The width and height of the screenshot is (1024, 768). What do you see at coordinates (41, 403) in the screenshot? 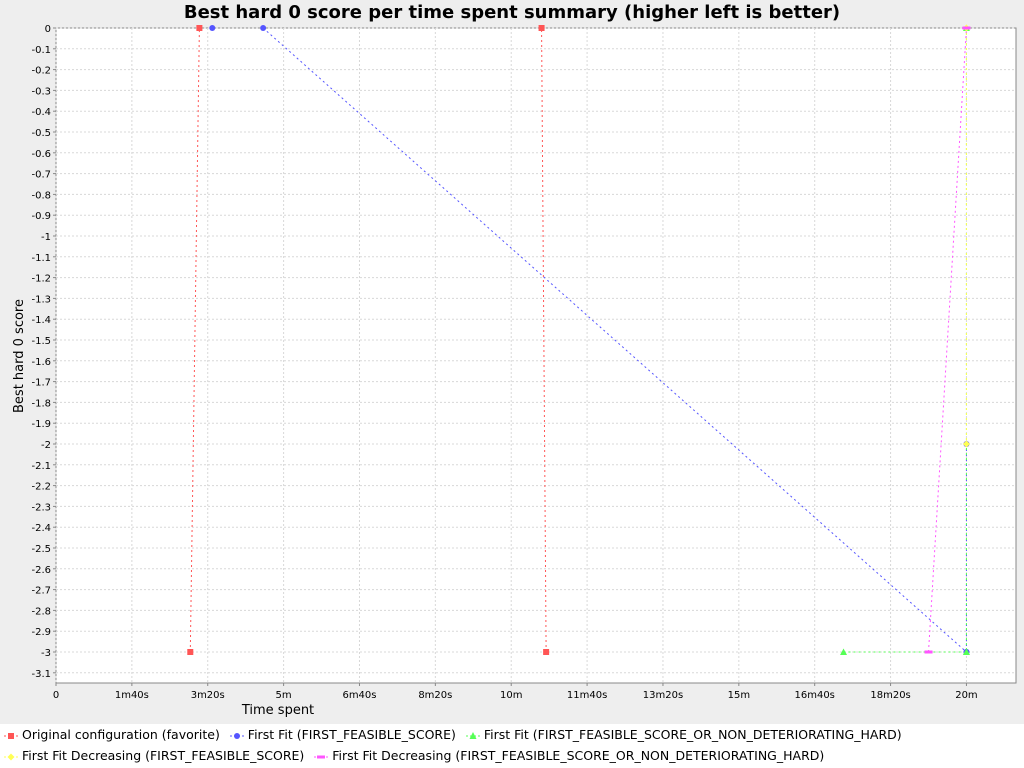
I see `y-tick-label: -1.8` at bounding box center [41, 403].